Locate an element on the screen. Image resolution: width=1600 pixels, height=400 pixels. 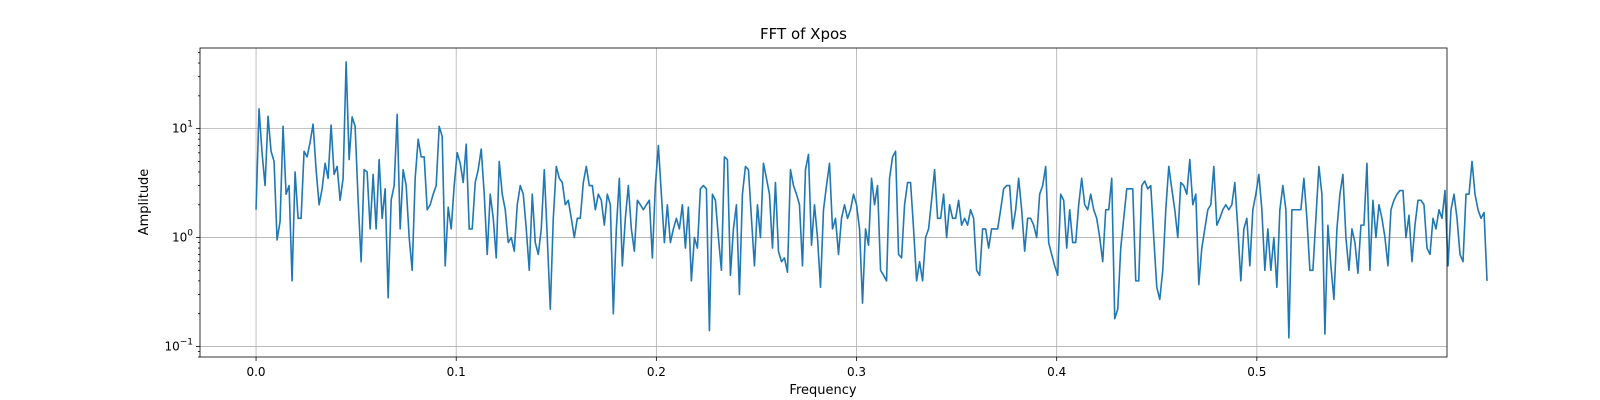
x-tick-label: 0.4 is located at coordinates (1056, 372).